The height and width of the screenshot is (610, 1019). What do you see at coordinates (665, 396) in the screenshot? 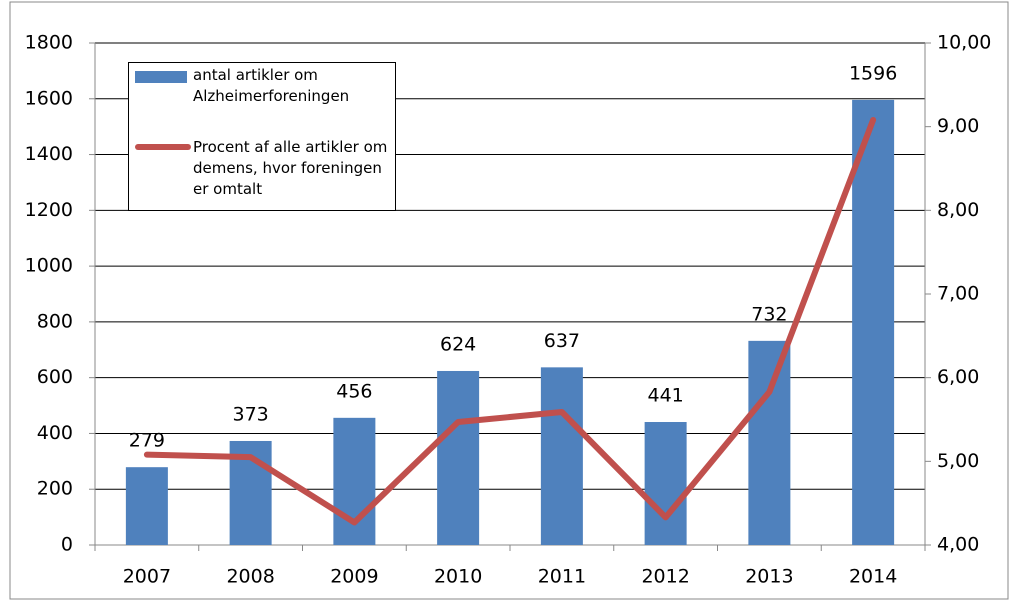
I see `data-label: 441` at bounding box center [665, 396].